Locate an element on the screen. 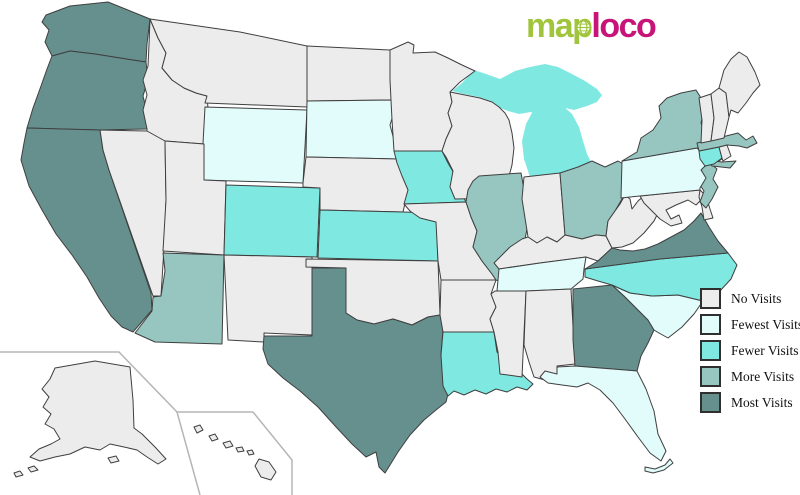  state-va: Virginia — Most Visits is located at coordinates (656, 241).